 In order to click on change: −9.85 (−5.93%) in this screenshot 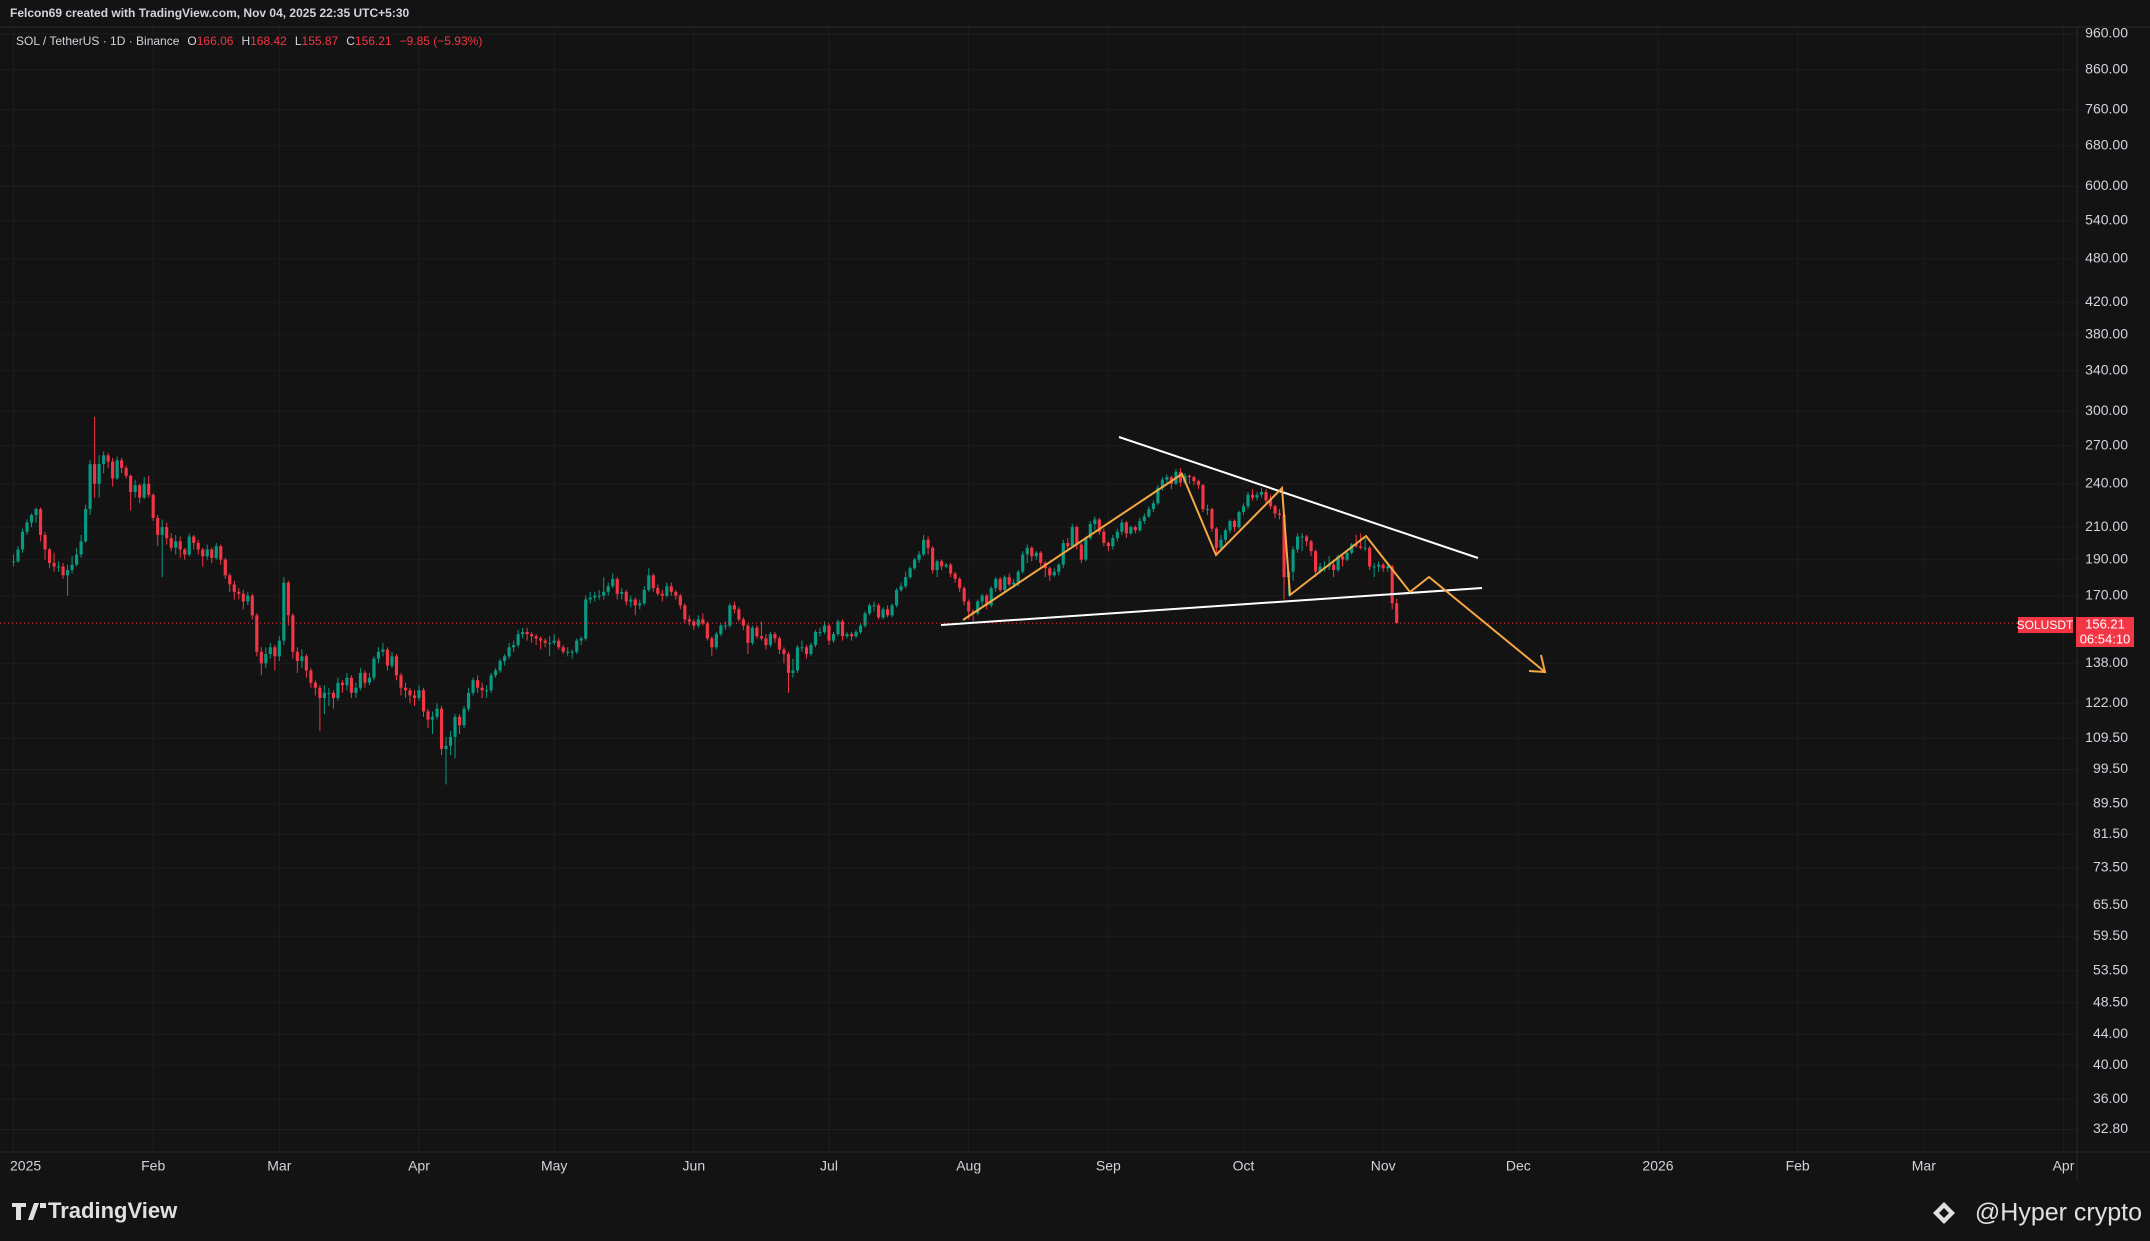, I will do `click(441, 41)`.